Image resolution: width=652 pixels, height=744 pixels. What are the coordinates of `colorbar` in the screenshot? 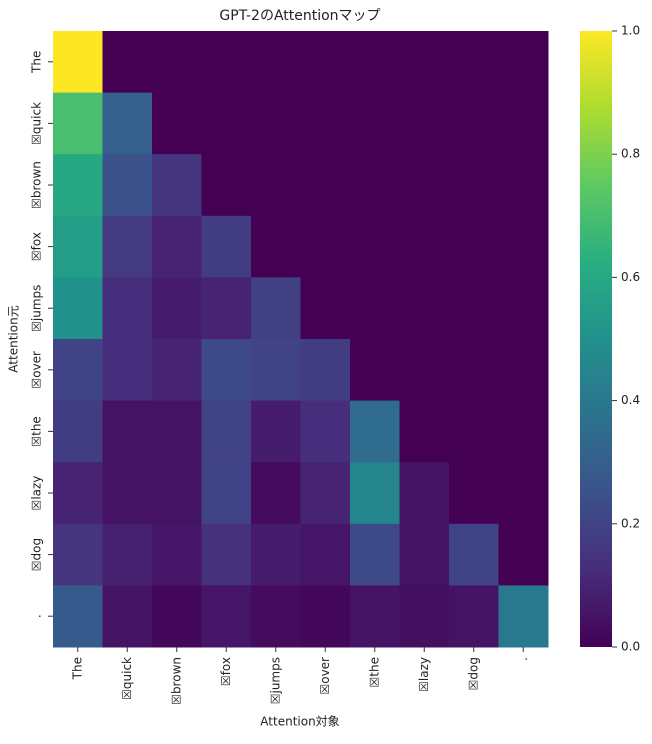 It's located at (596, 339).